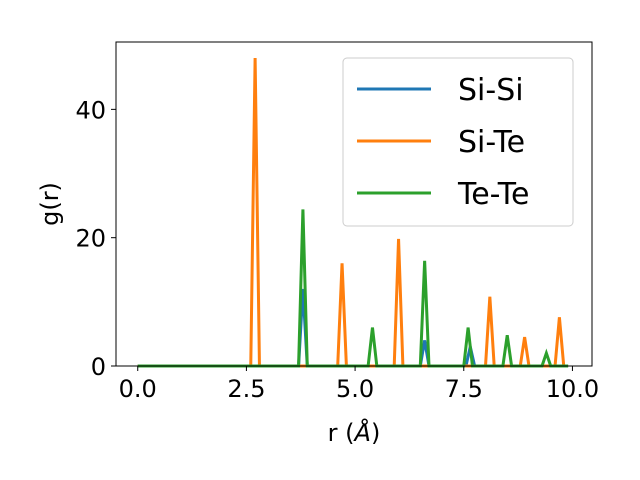 This screenshot has width=640, height=480. What do you see at coordinates (355, 389) in the screenshot?
I see `x-tick-label: 5.0` at bounding box center [355, 389].